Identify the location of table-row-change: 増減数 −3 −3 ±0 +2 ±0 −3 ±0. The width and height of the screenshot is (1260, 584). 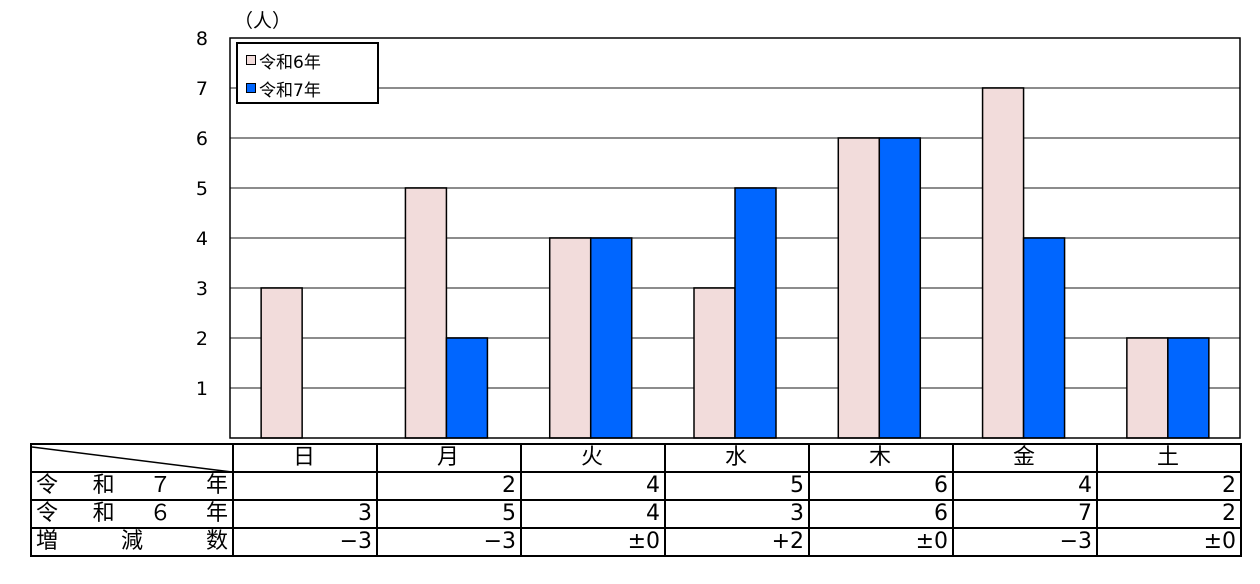
(636, 542).